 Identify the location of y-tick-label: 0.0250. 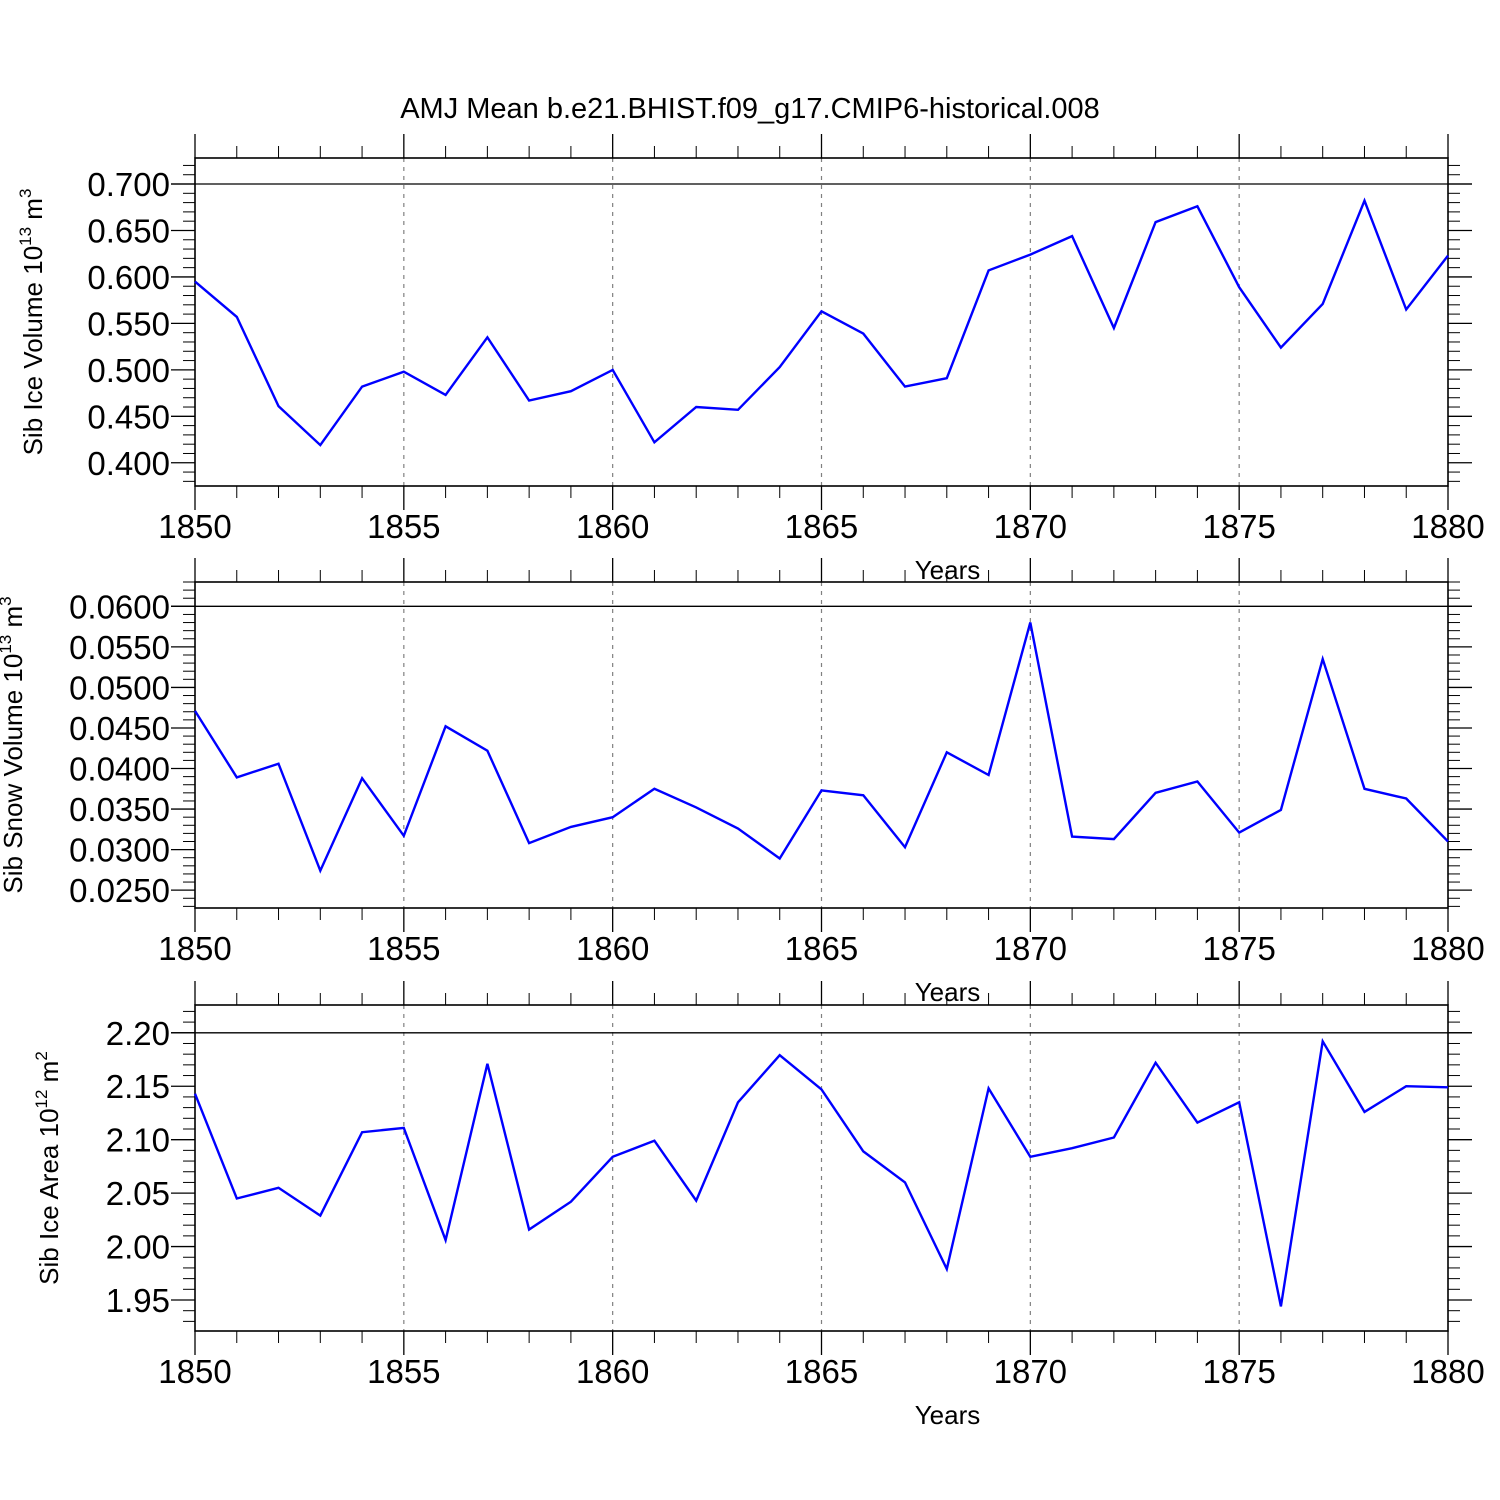
(119, 890).